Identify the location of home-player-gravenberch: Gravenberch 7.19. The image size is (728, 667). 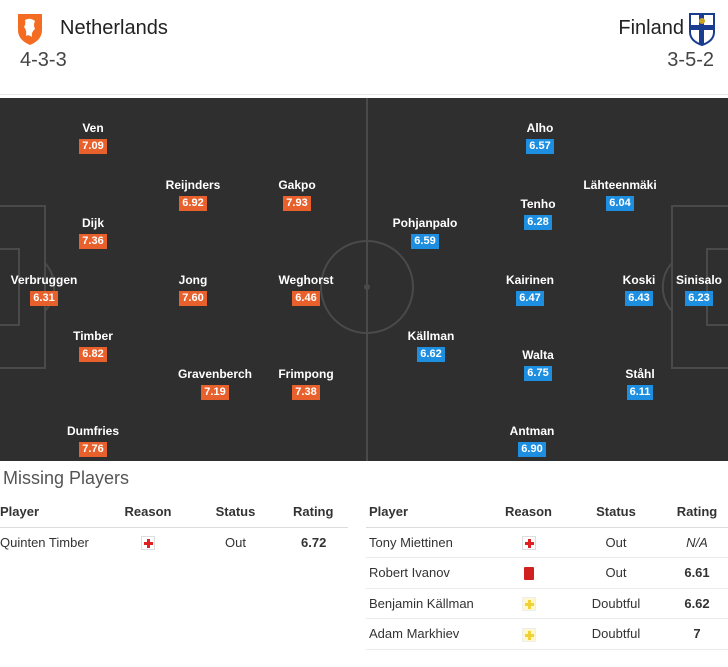
(215, 383).